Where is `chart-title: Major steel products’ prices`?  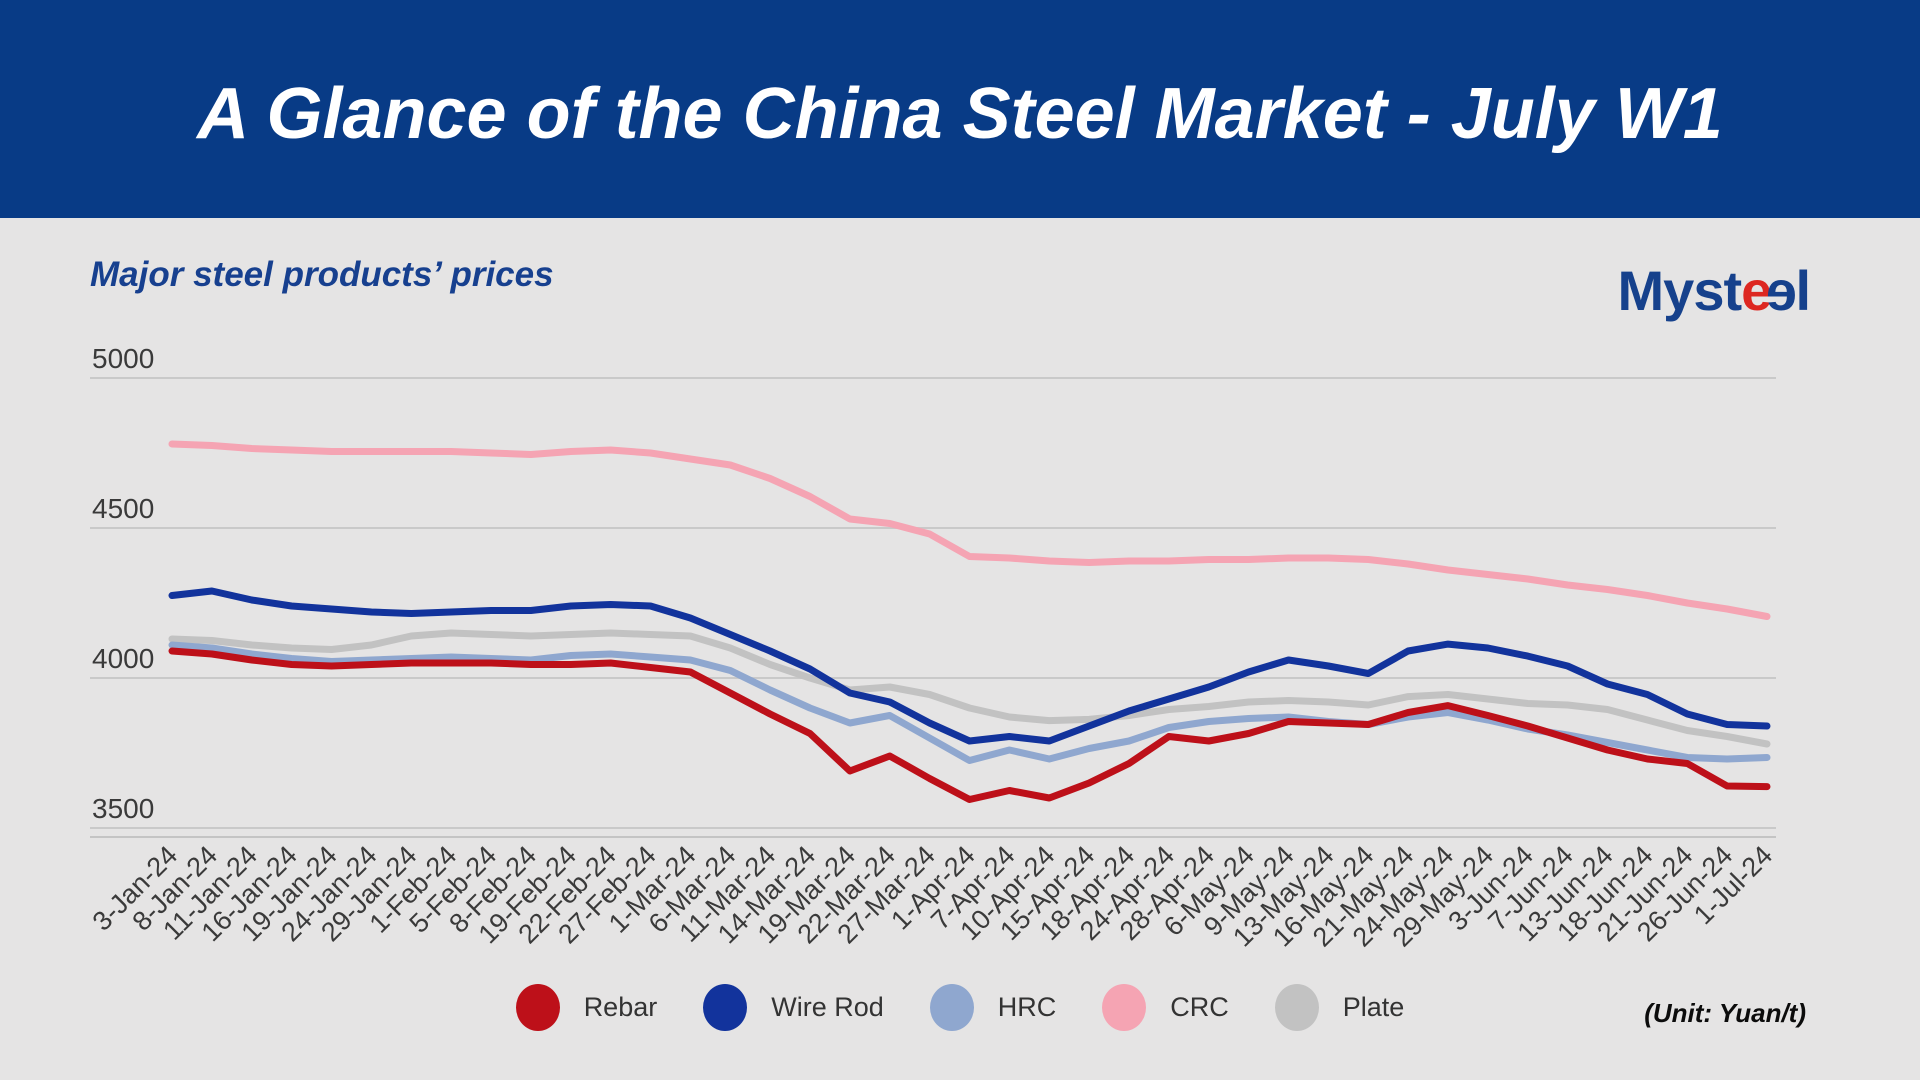
chart-title: Major steel products’ prices is located at coordinates (322, 274).